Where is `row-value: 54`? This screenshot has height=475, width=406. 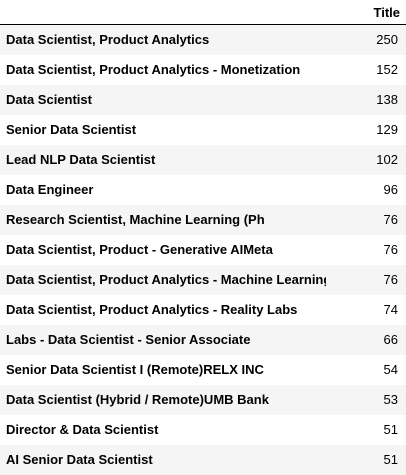 row-value: 54 is located at coordinates (390, 369).